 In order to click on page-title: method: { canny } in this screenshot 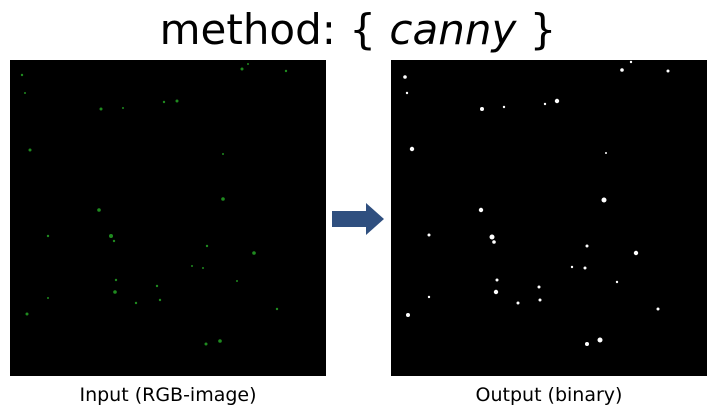, I will do `click(358, 30)`.